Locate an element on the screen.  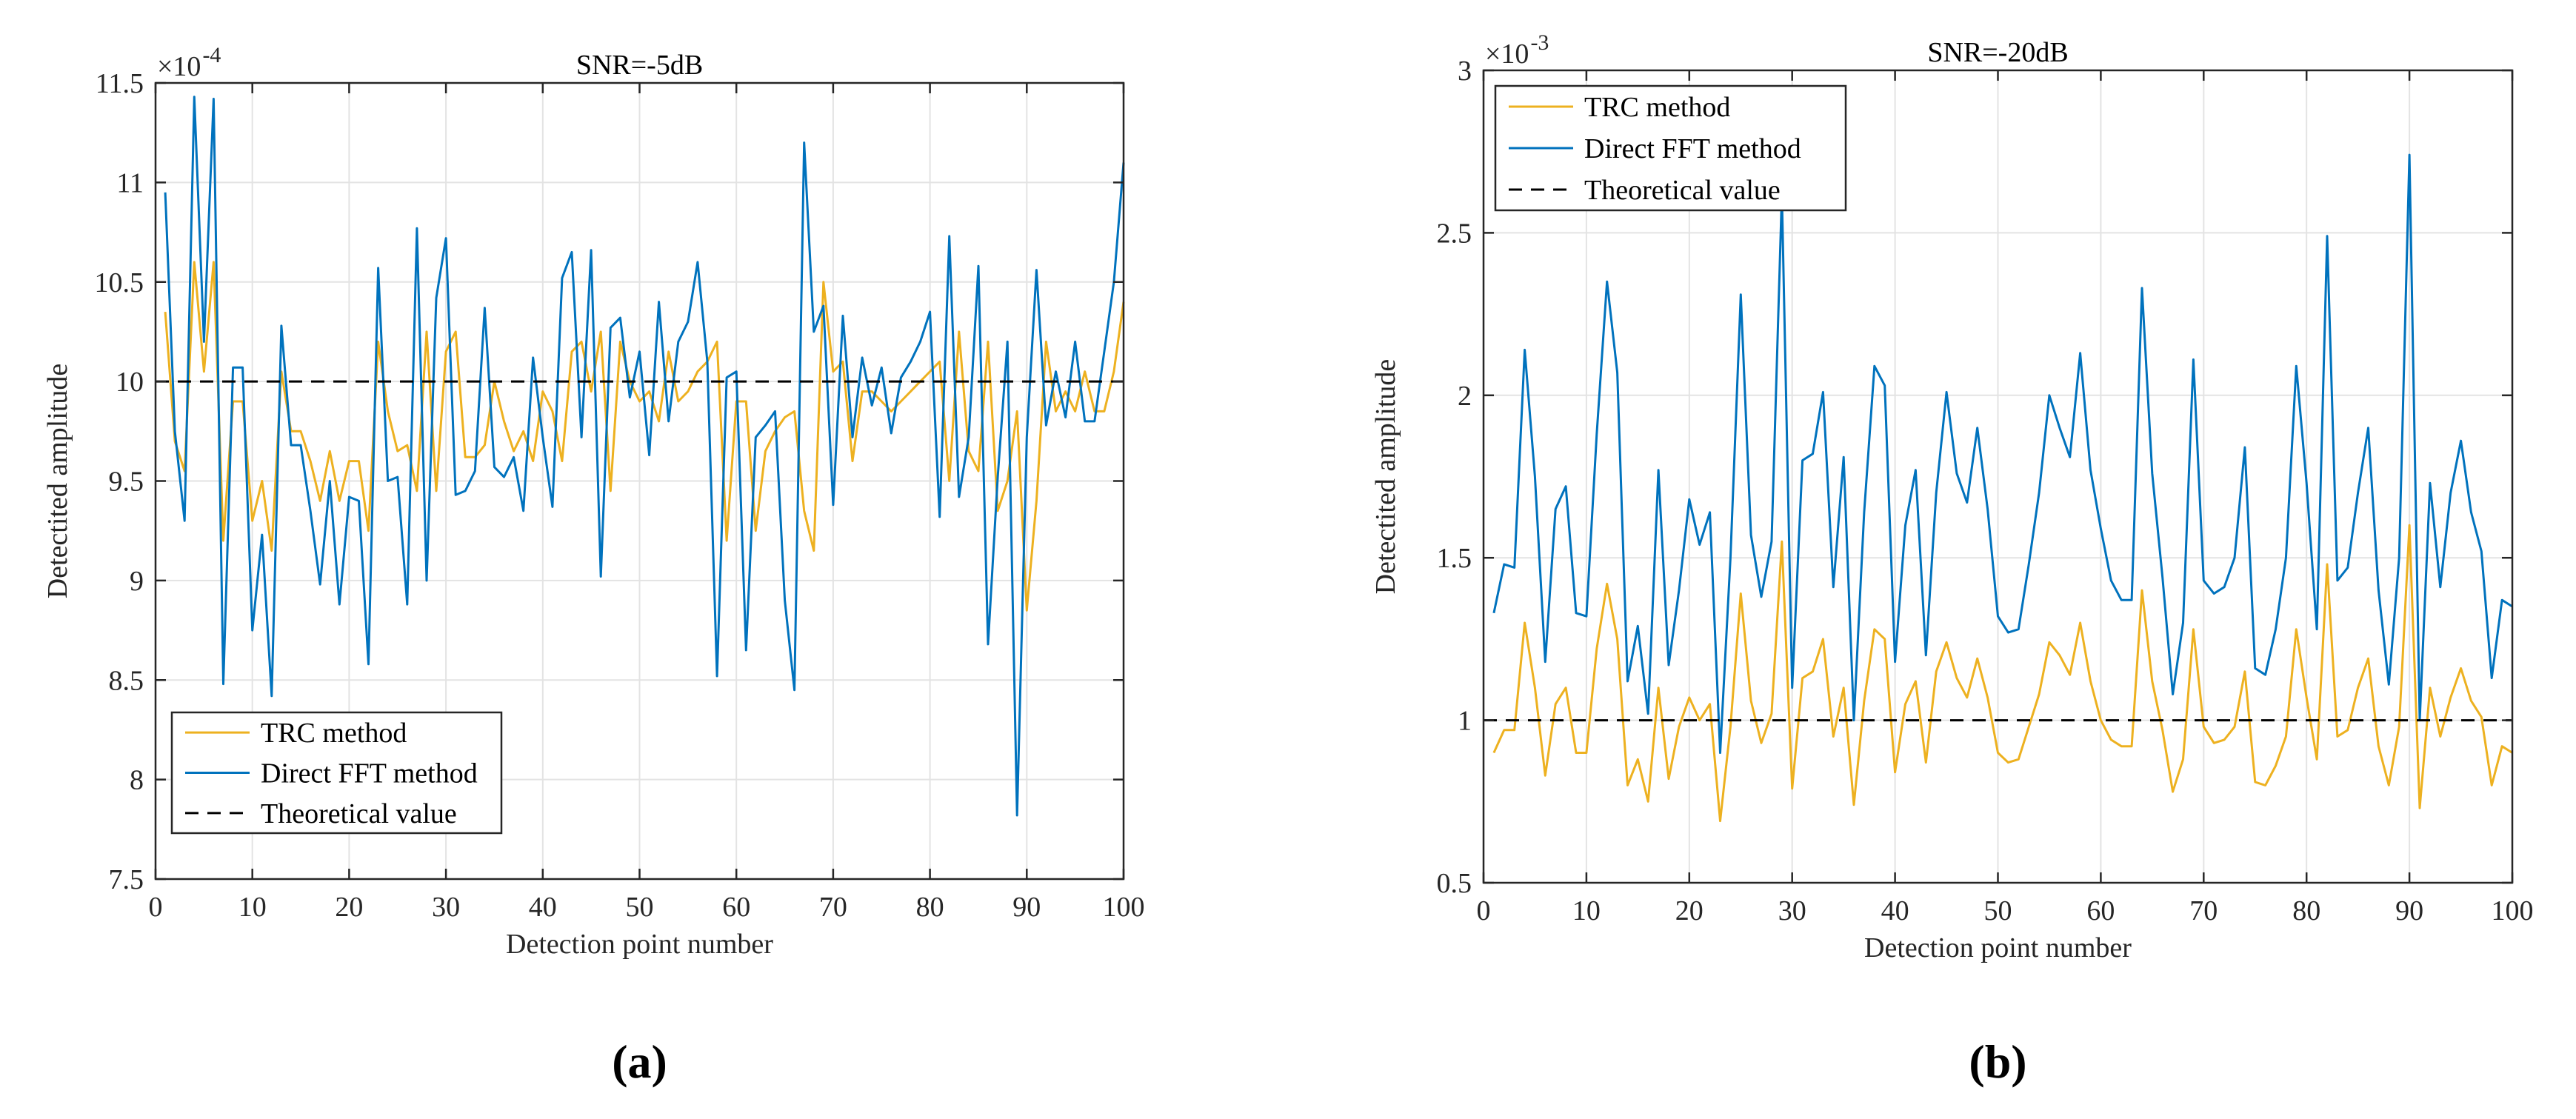
chart-title: SNR=-5dB is located at coordinates (639, 65).